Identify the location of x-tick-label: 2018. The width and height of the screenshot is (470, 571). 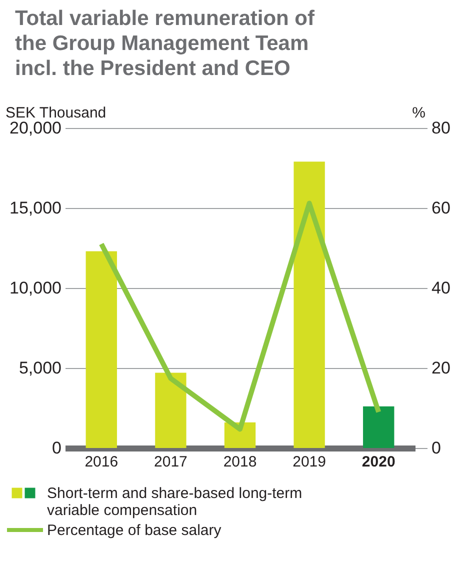
(240, 462).